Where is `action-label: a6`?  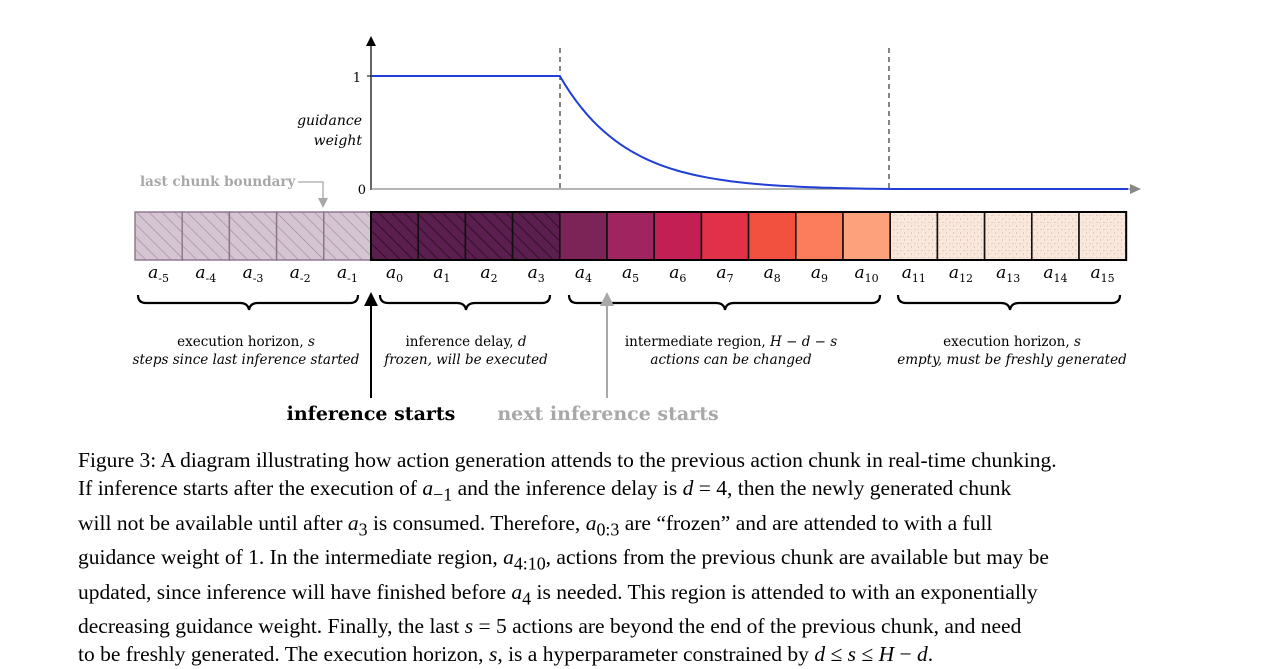 action-label: a6 is located at coordinates (677, 274).